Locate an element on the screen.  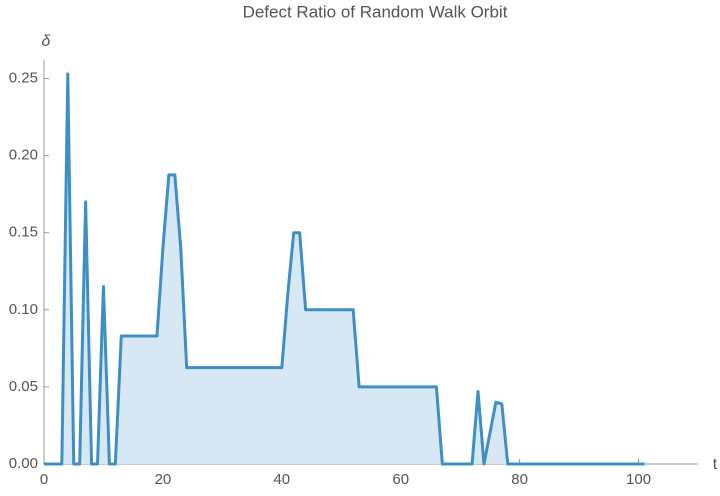
x-tick-label: 20 is located at coordinates (163, 479).